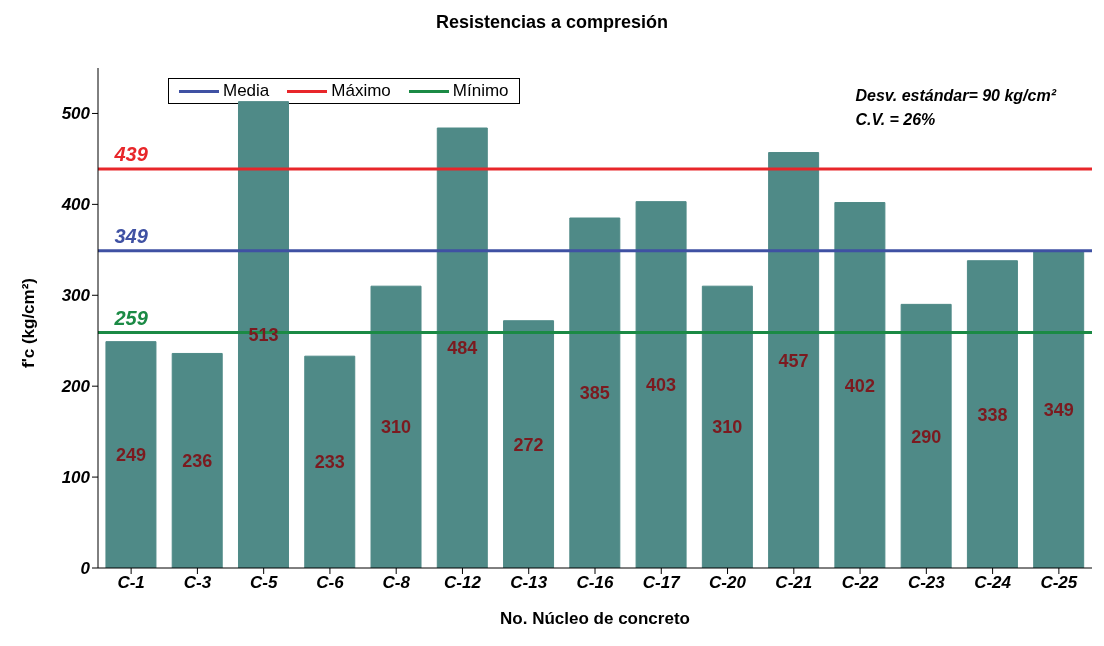 This screenshot has height=646, width=1104. What do you see at coordinates (926, 583) in the screenshot?
I see `x-tick-label: C-23` at bounding box center [926, 583].